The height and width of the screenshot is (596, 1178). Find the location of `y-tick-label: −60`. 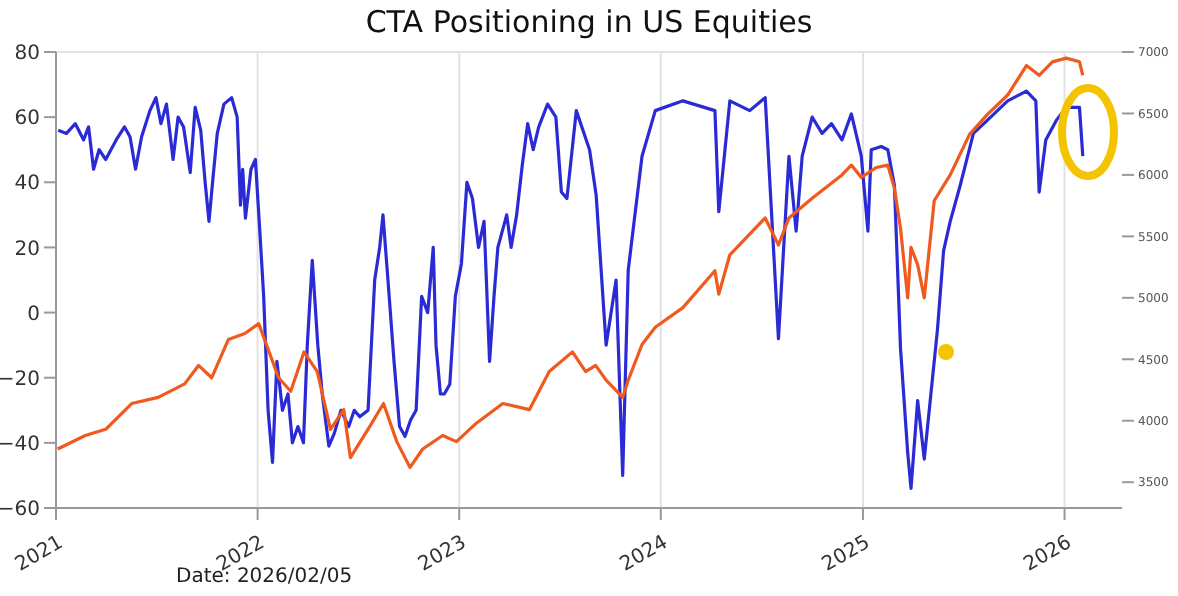

y-tick-label: −60 is located at coordinates (20, 510).